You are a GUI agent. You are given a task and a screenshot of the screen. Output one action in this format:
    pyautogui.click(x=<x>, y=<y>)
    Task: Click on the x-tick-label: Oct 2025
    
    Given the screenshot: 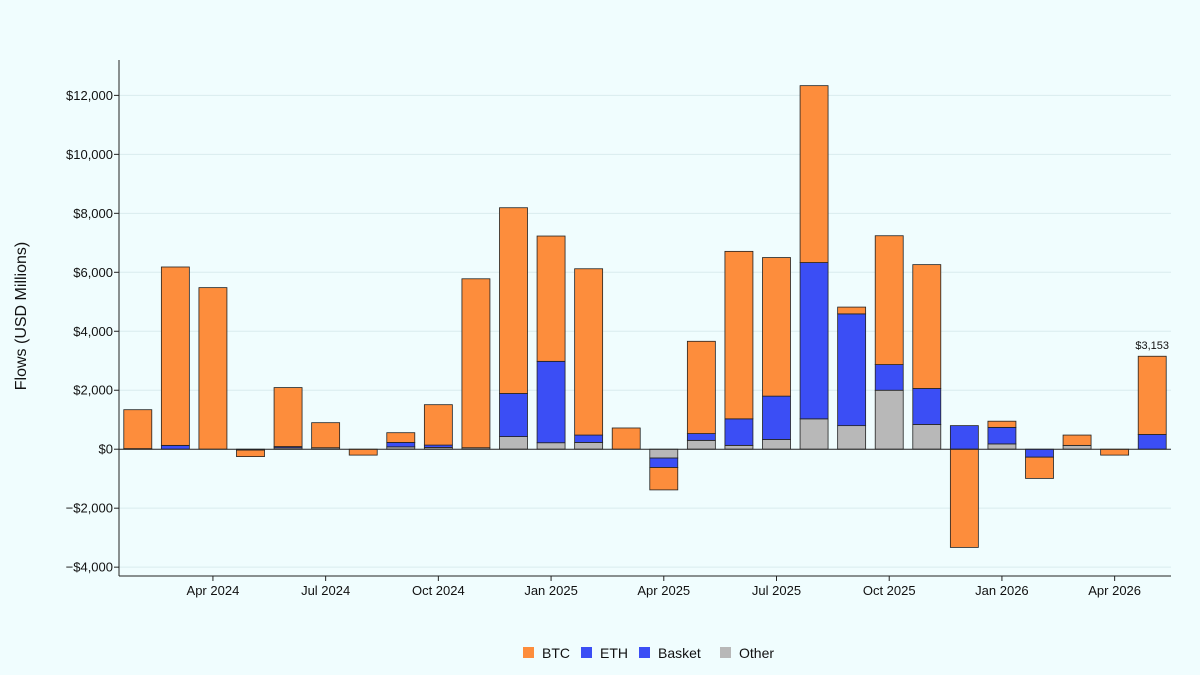 What is the action you would take?
    pyautogui.click(x=889, y=590)
    